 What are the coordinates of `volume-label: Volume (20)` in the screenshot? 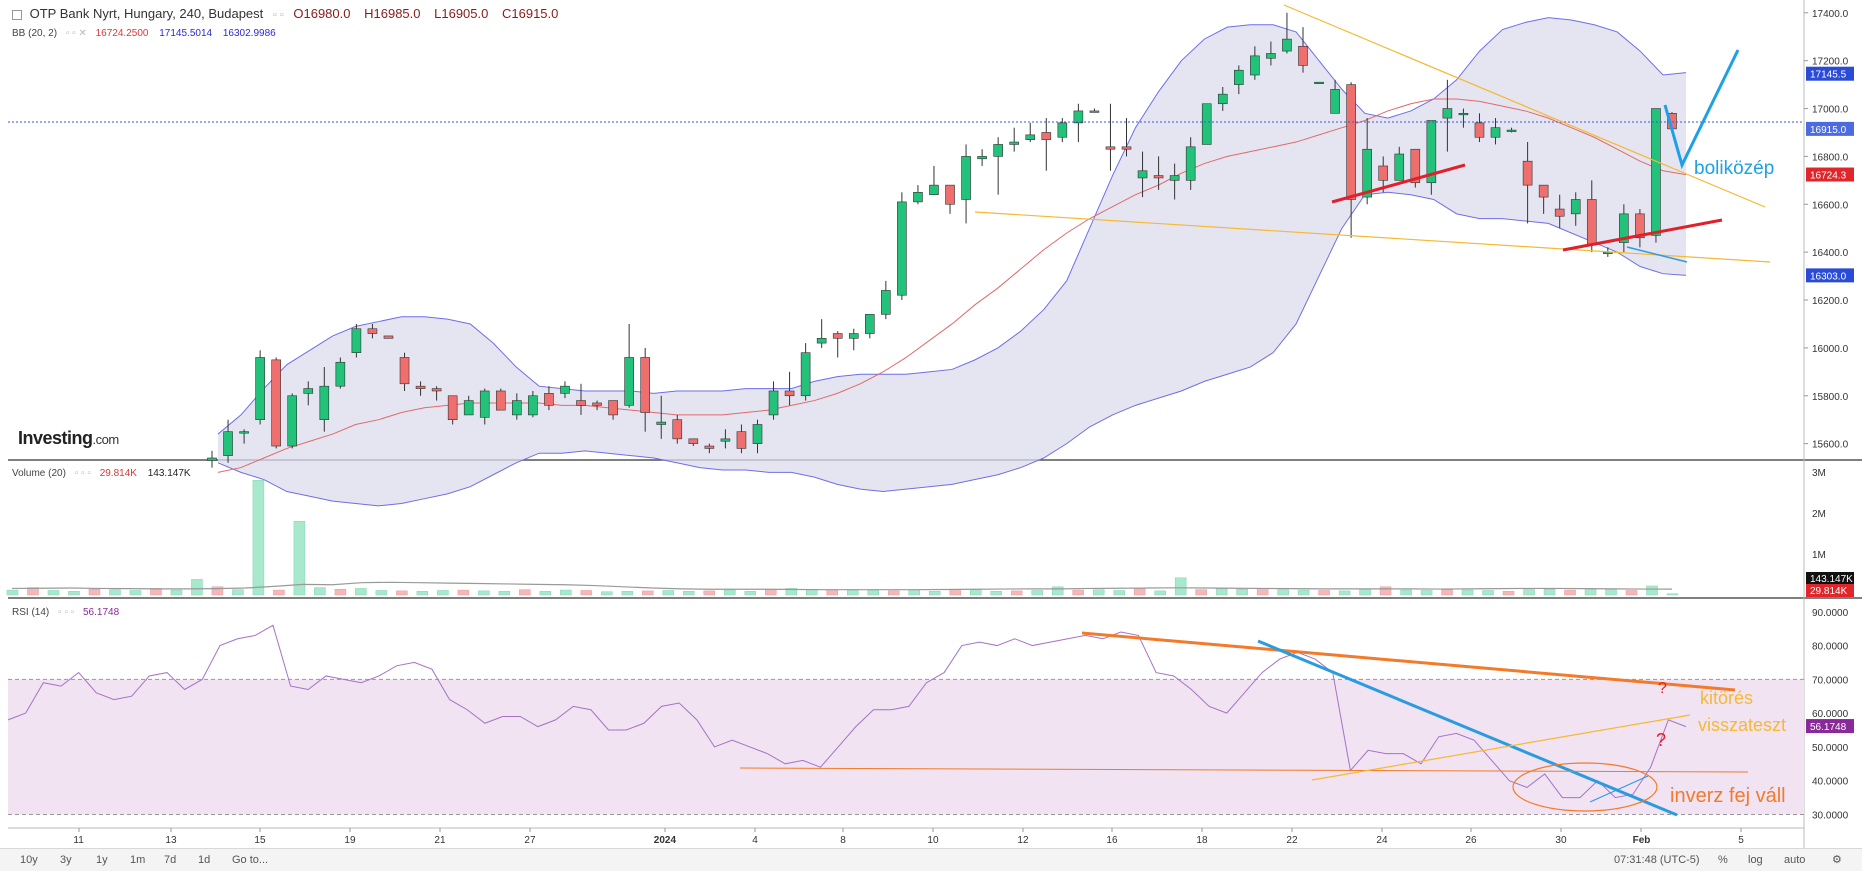 It's located at (39, 473).